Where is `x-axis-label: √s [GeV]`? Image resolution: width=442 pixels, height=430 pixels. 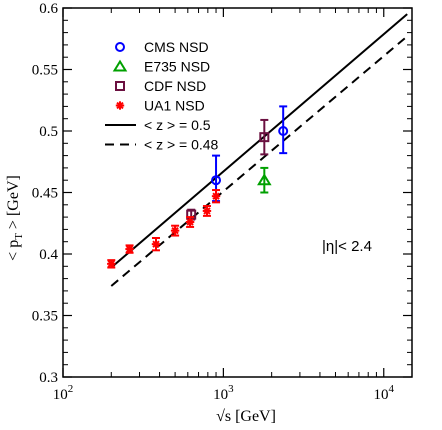
x-axis-label: √s [GeV] is located at coordinates (246, 416).